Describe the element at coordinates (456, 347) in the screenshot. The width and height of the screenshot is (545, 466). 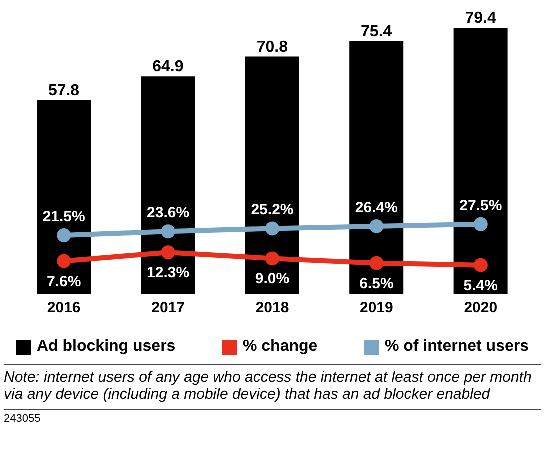
I see `legend-label: % of internet users` at that location.